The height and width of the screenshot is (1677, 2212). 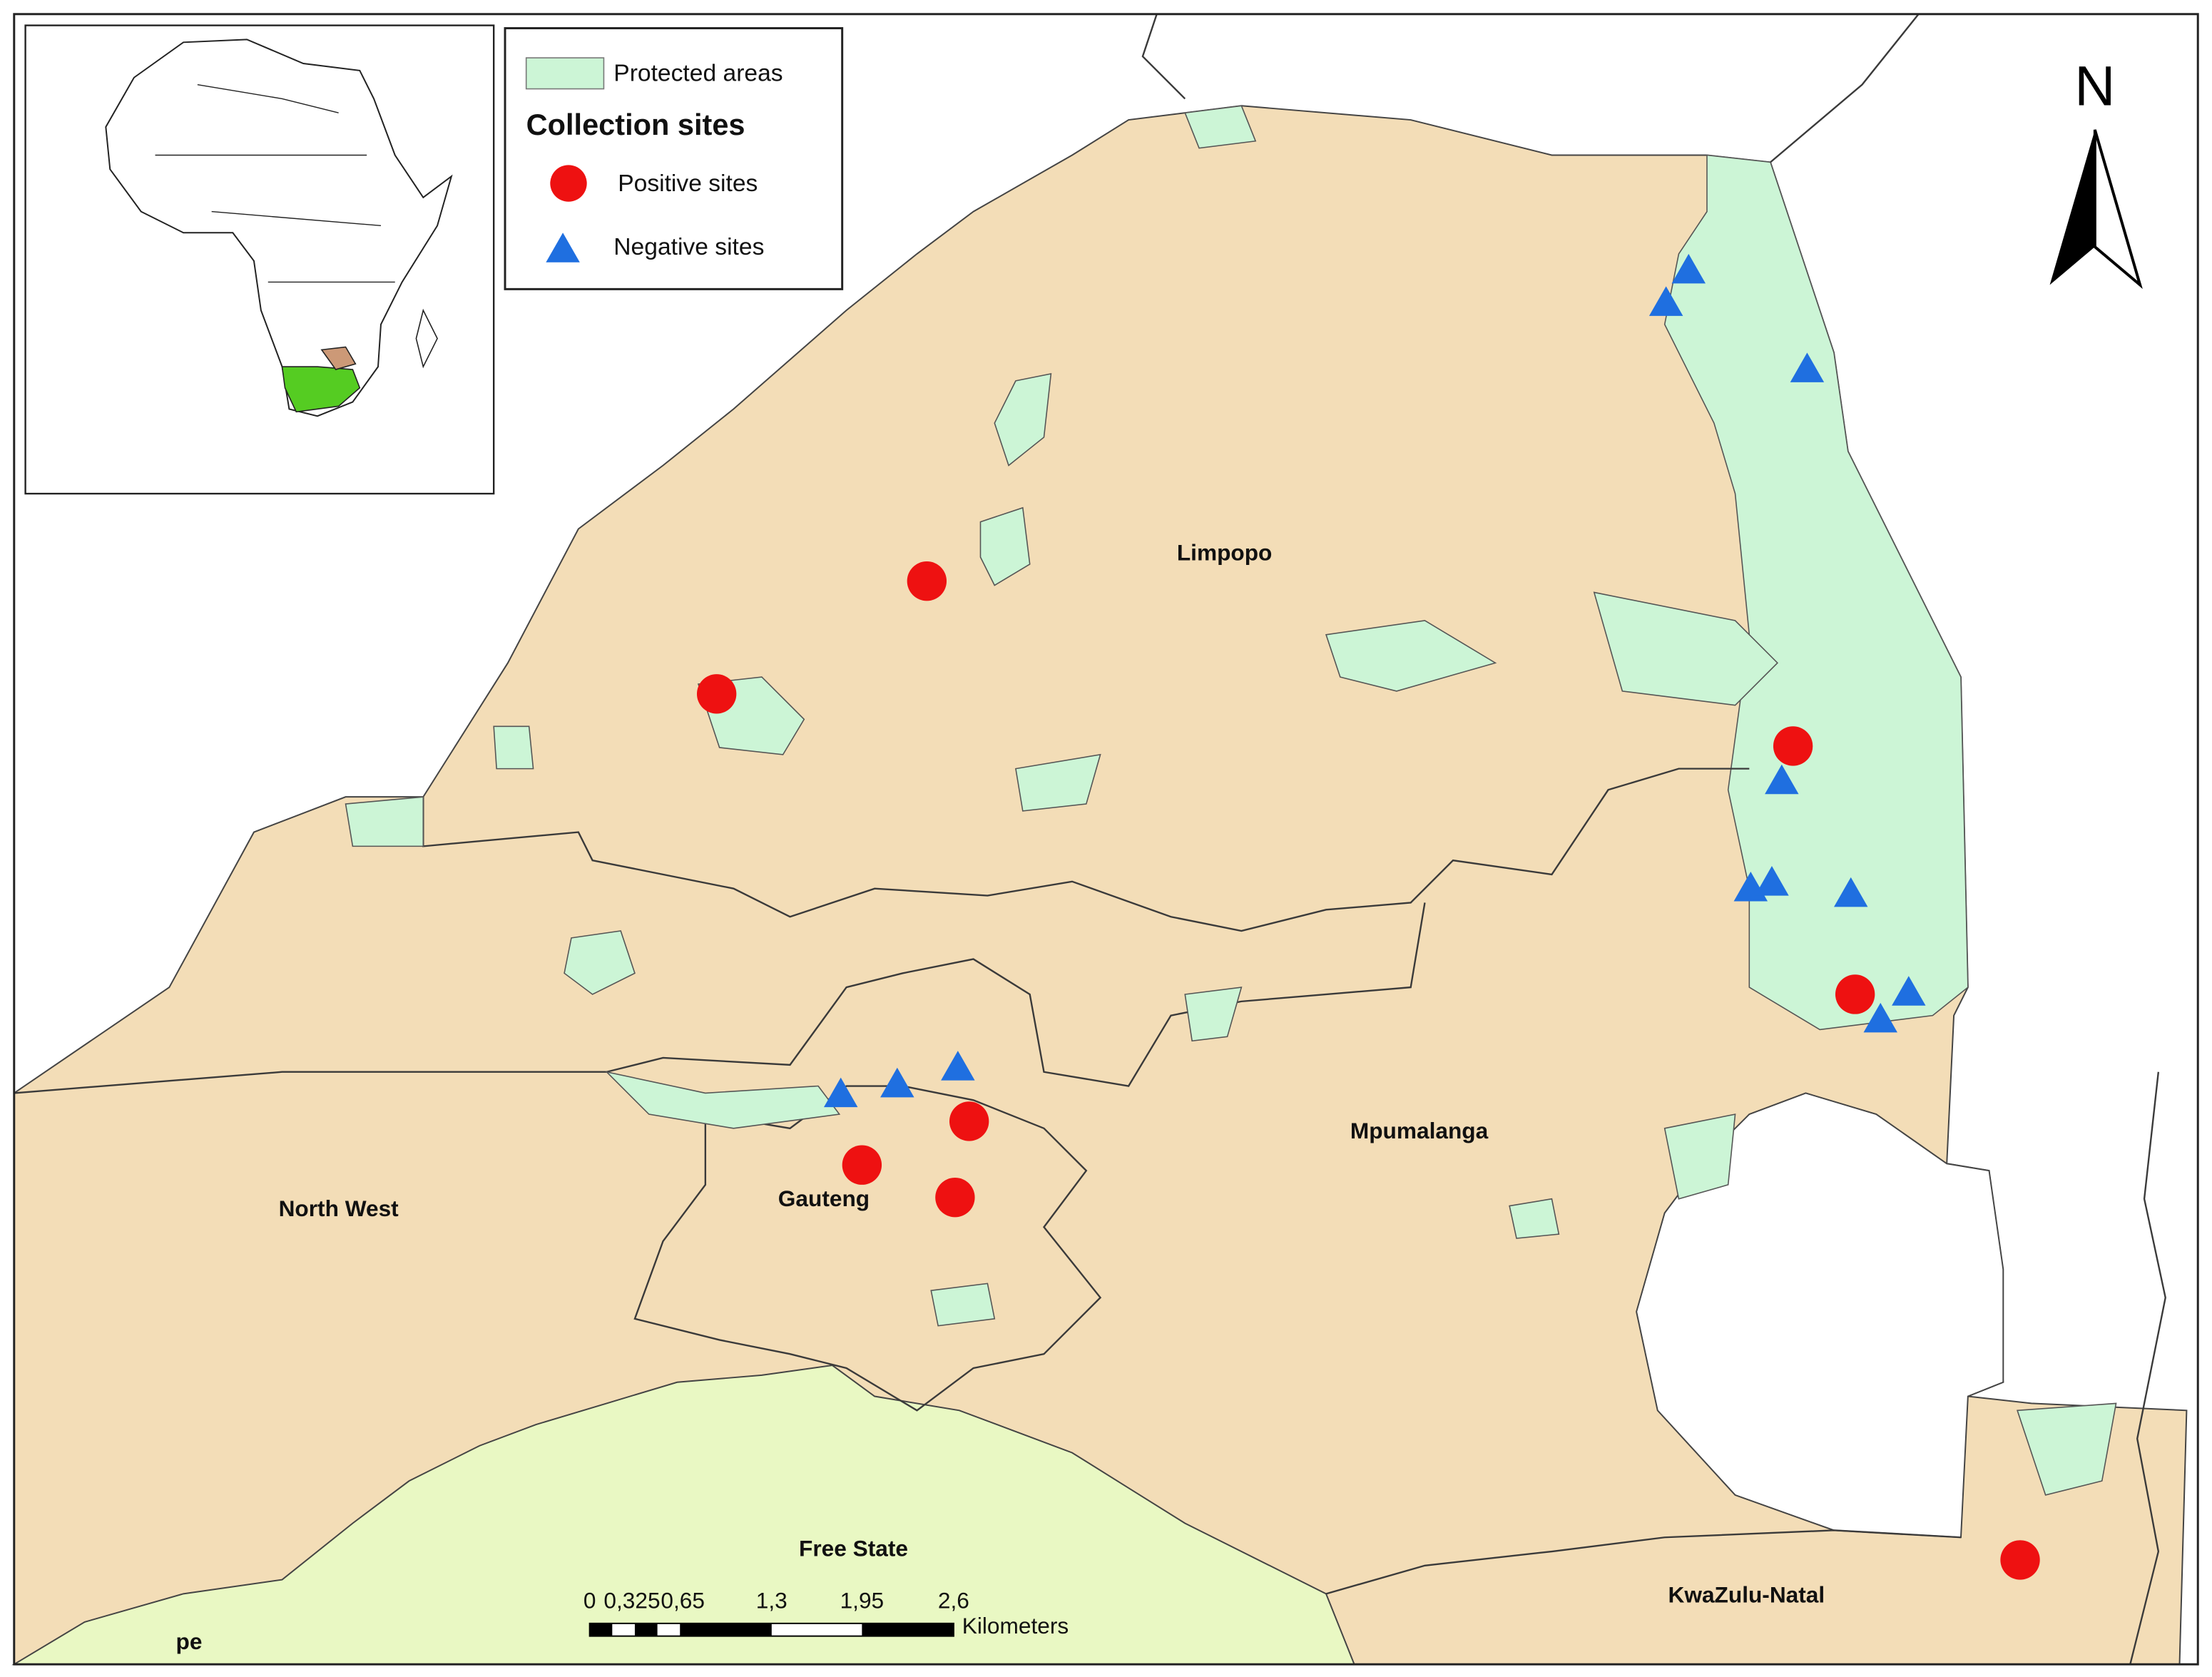 What do you see at coordinates (275, 183) in the screenshot?
I see `country-borders` at bounding box center [275, 183].